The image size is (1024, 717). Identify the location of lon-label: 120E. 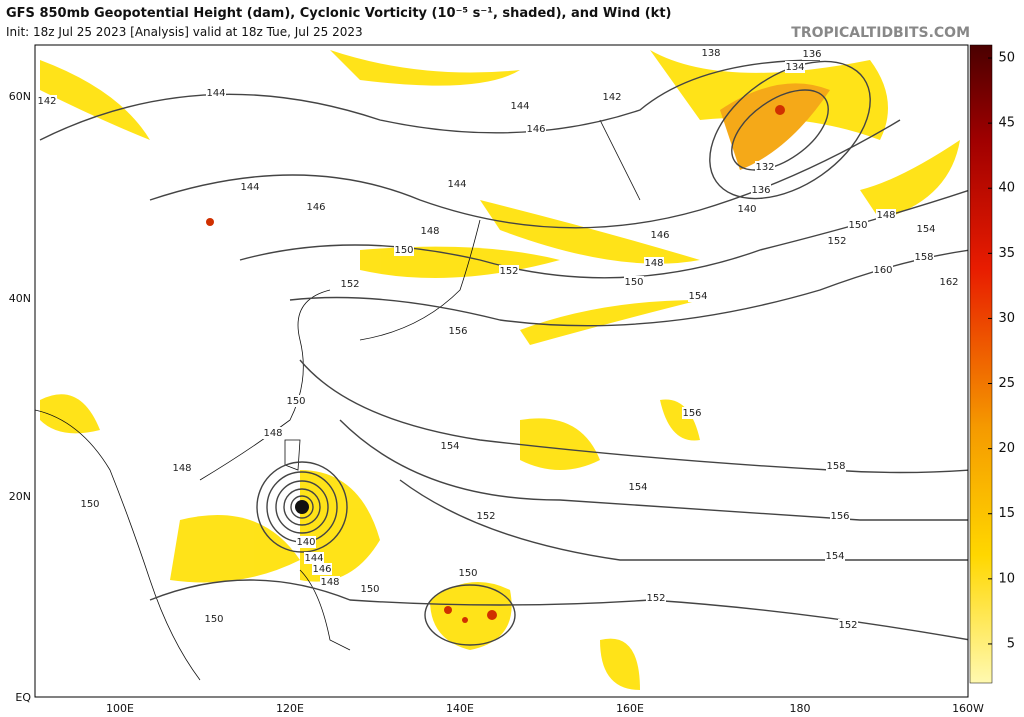
(290, 708).